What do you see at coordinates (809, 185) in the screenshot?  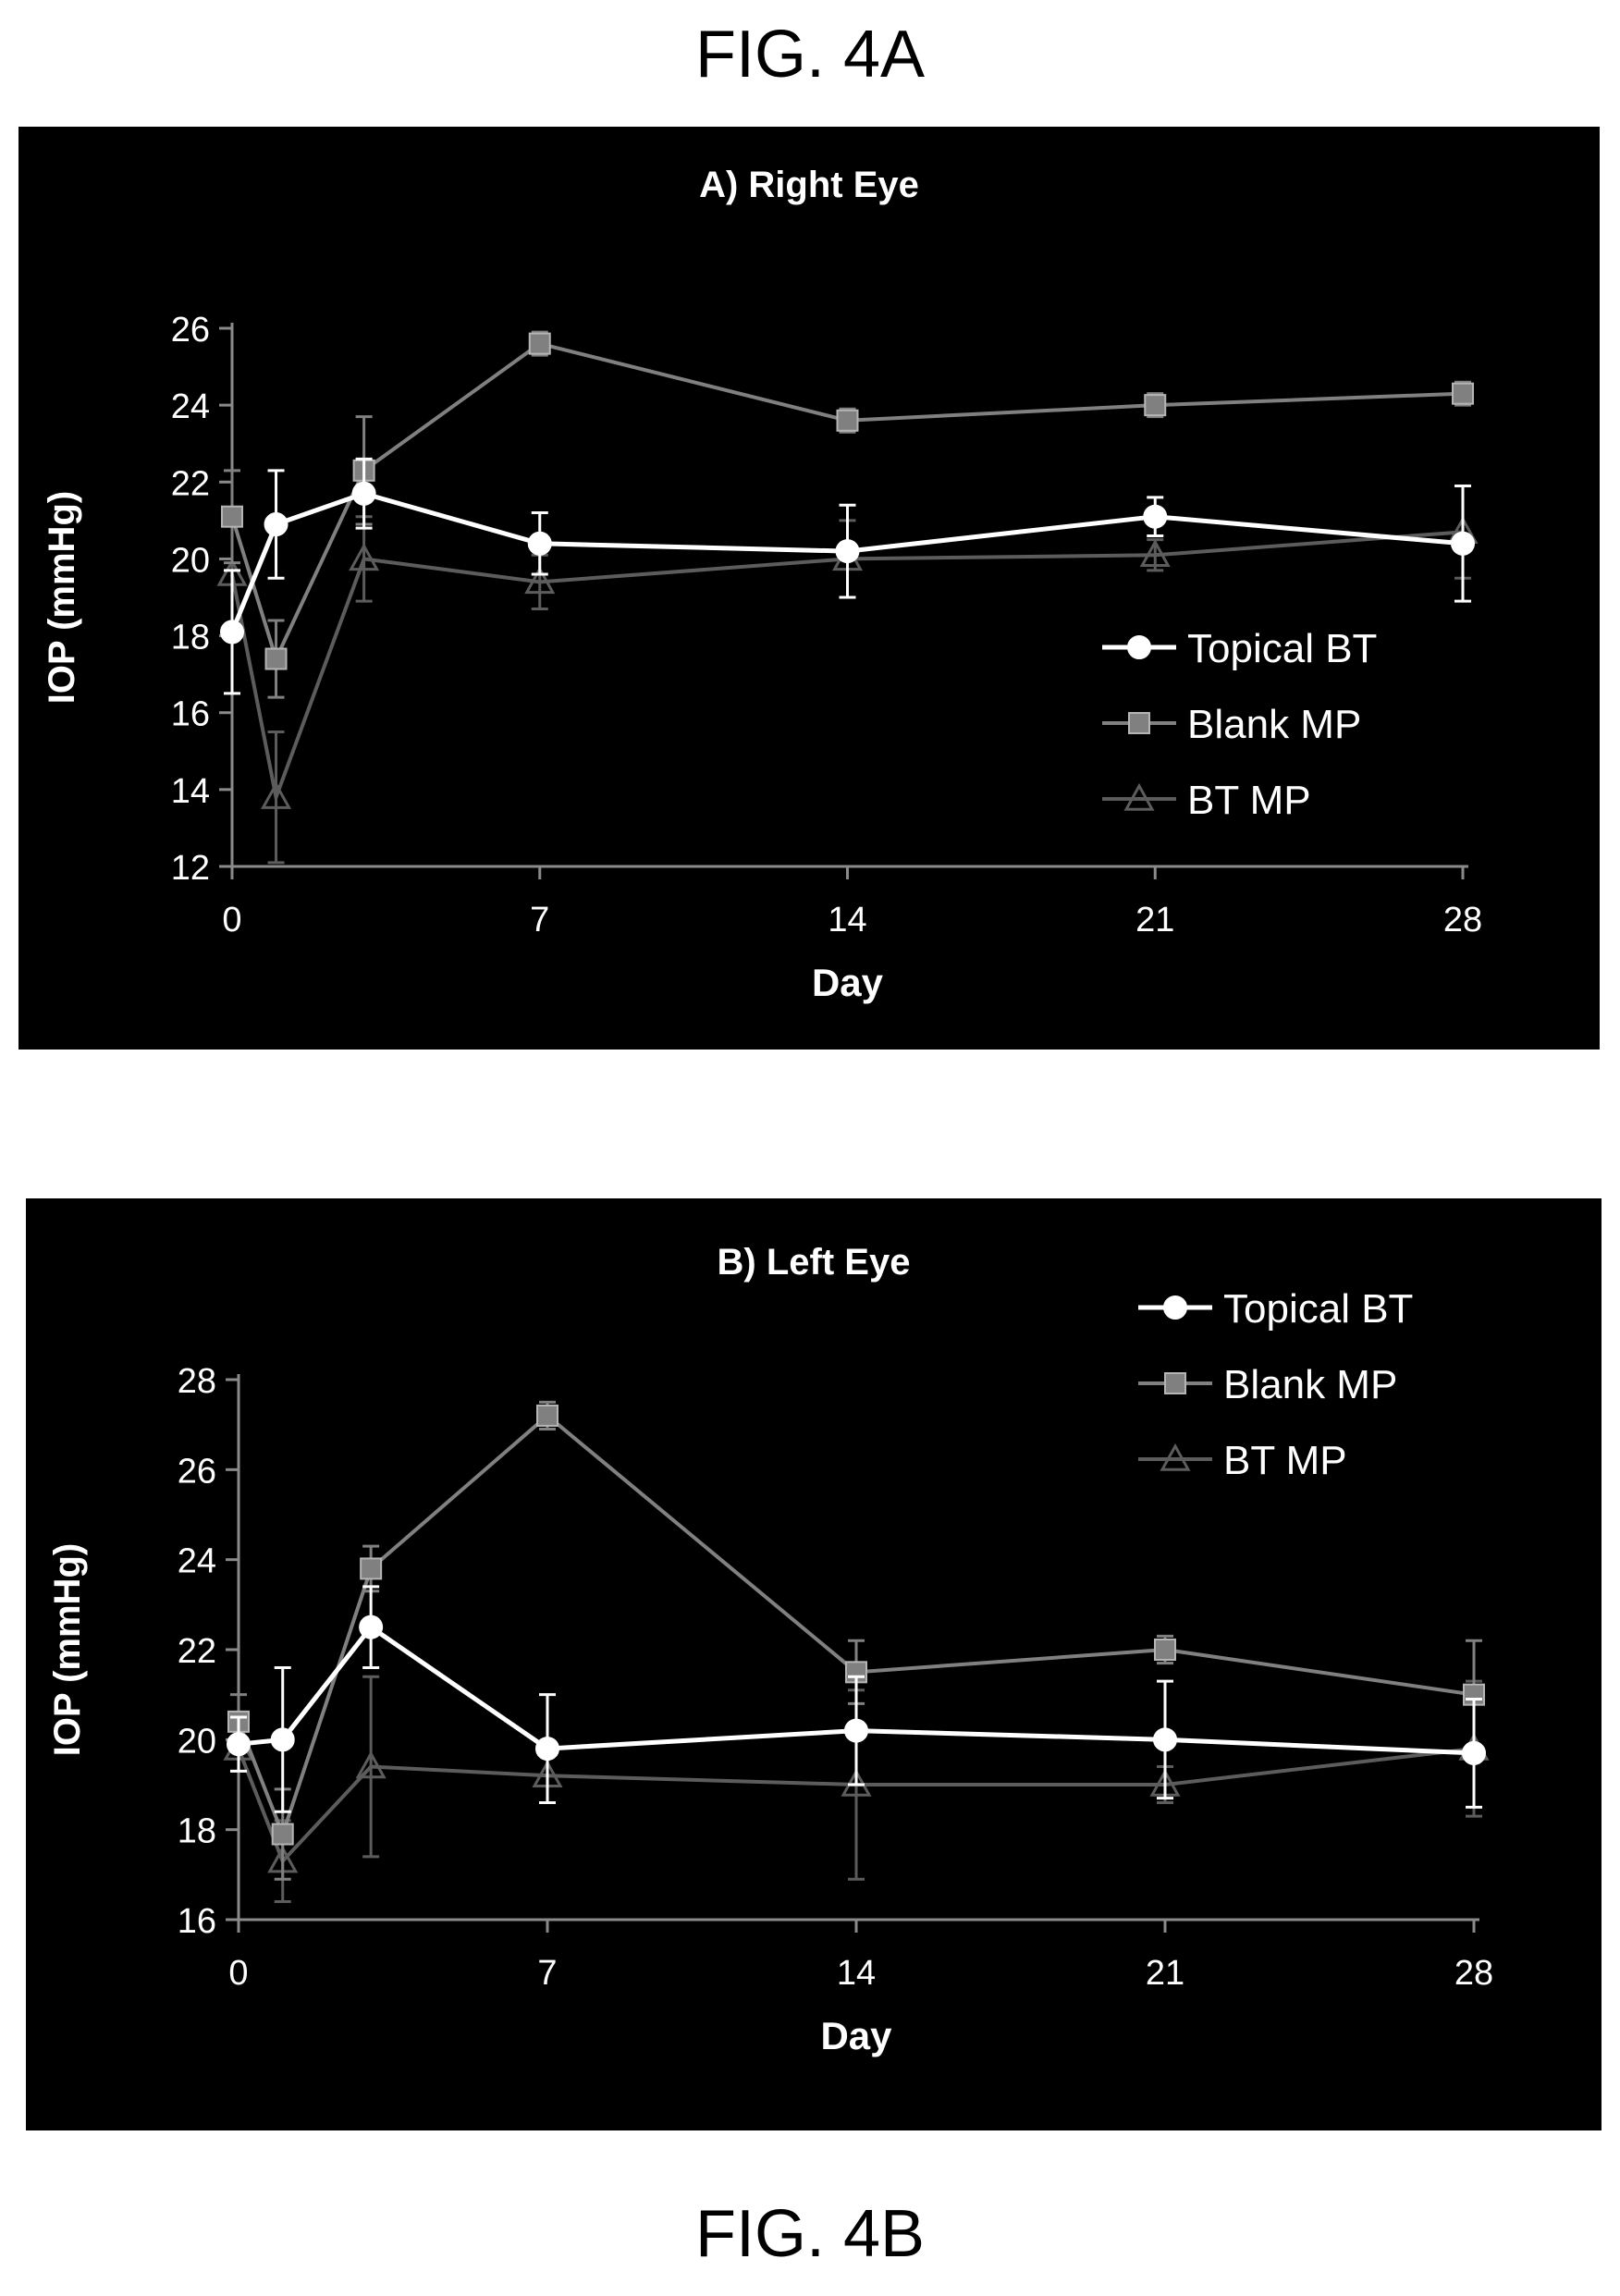 I see `chart-title: A) Right Eye` at bounding box center [809, 185].